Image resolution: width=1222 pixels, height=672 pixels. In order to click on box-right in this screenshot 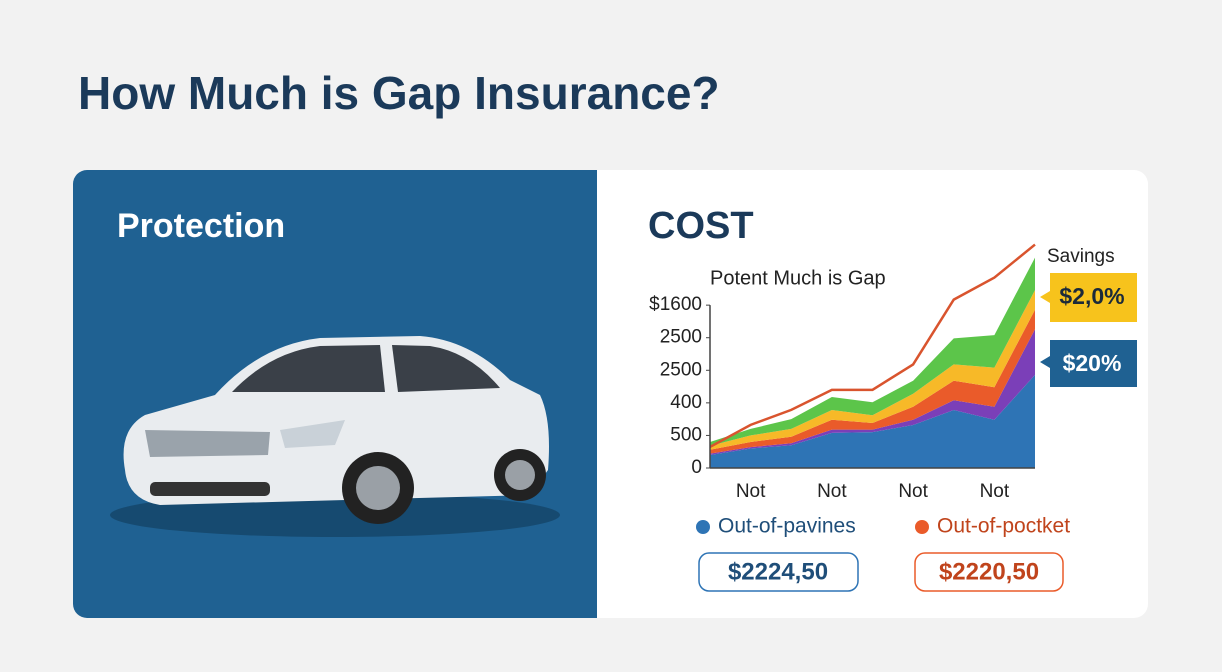, I will do `click(989, 572)`.